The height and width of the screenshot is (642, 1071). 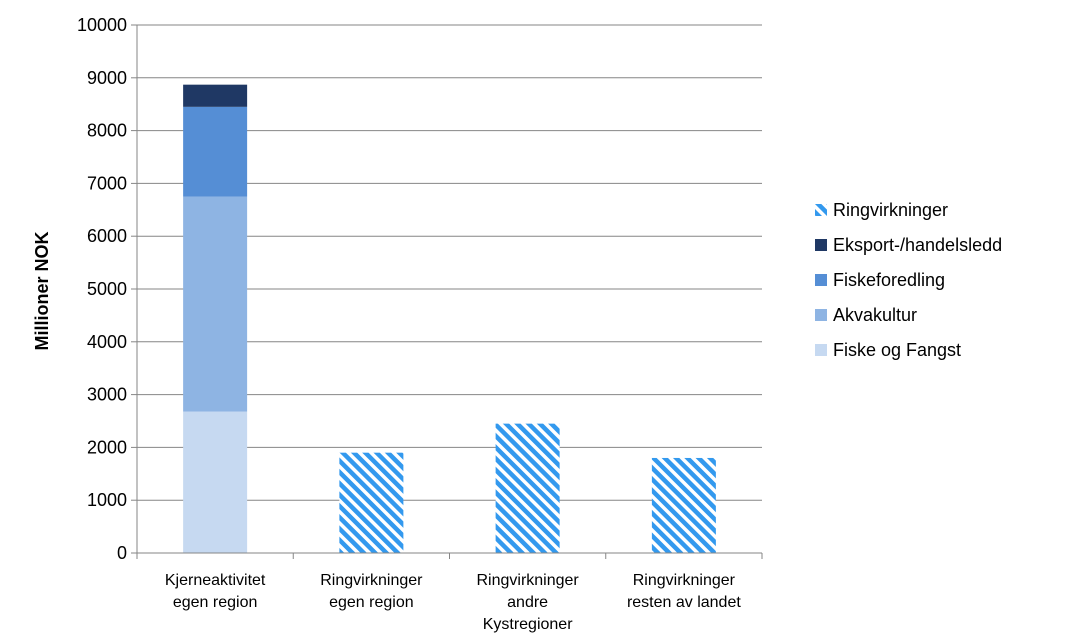 What do you see at coordinates (107, 236) in the screenshot?
I see `y-tick-label: 6000` at bounding box center [107, 236].